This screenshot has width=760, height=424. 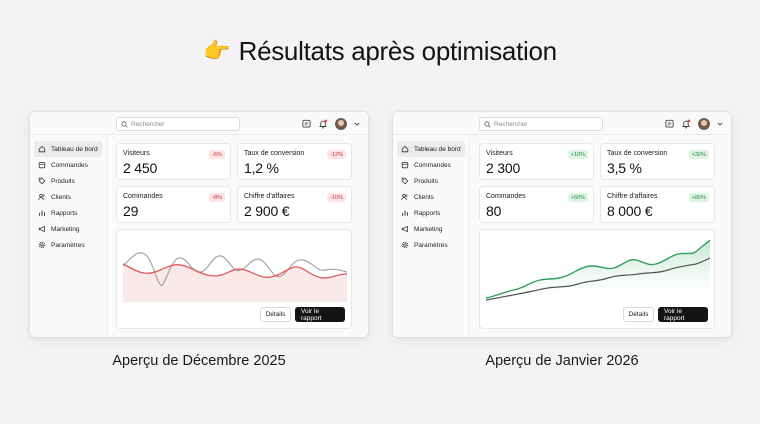 What do you see at coordinates (294, 204) in the screenshot?
I see `stat-card-revenue: Chiffre d'affaires 2 900 € -10%` at bounding box center [294, 204].